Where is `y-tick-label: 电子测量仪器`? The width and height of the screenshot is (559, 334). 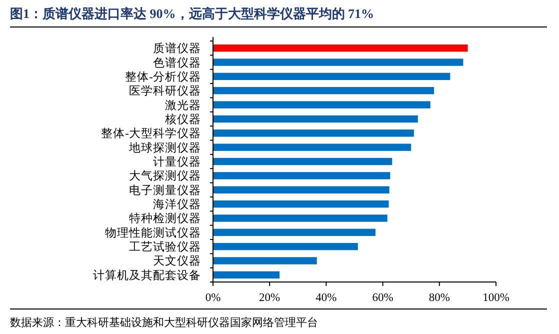
y-tick-label: 电子测量仪器 is located at coordinates (165, 190).